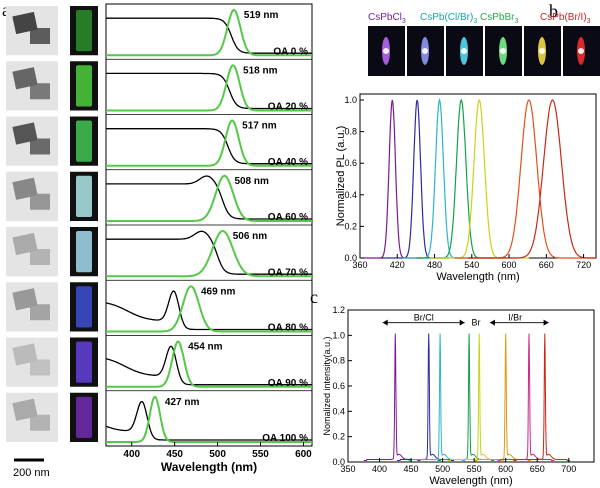 The image size is (600, 488). I want to click on crystal-photo-label: CsPbBr3, so click(499, 18).